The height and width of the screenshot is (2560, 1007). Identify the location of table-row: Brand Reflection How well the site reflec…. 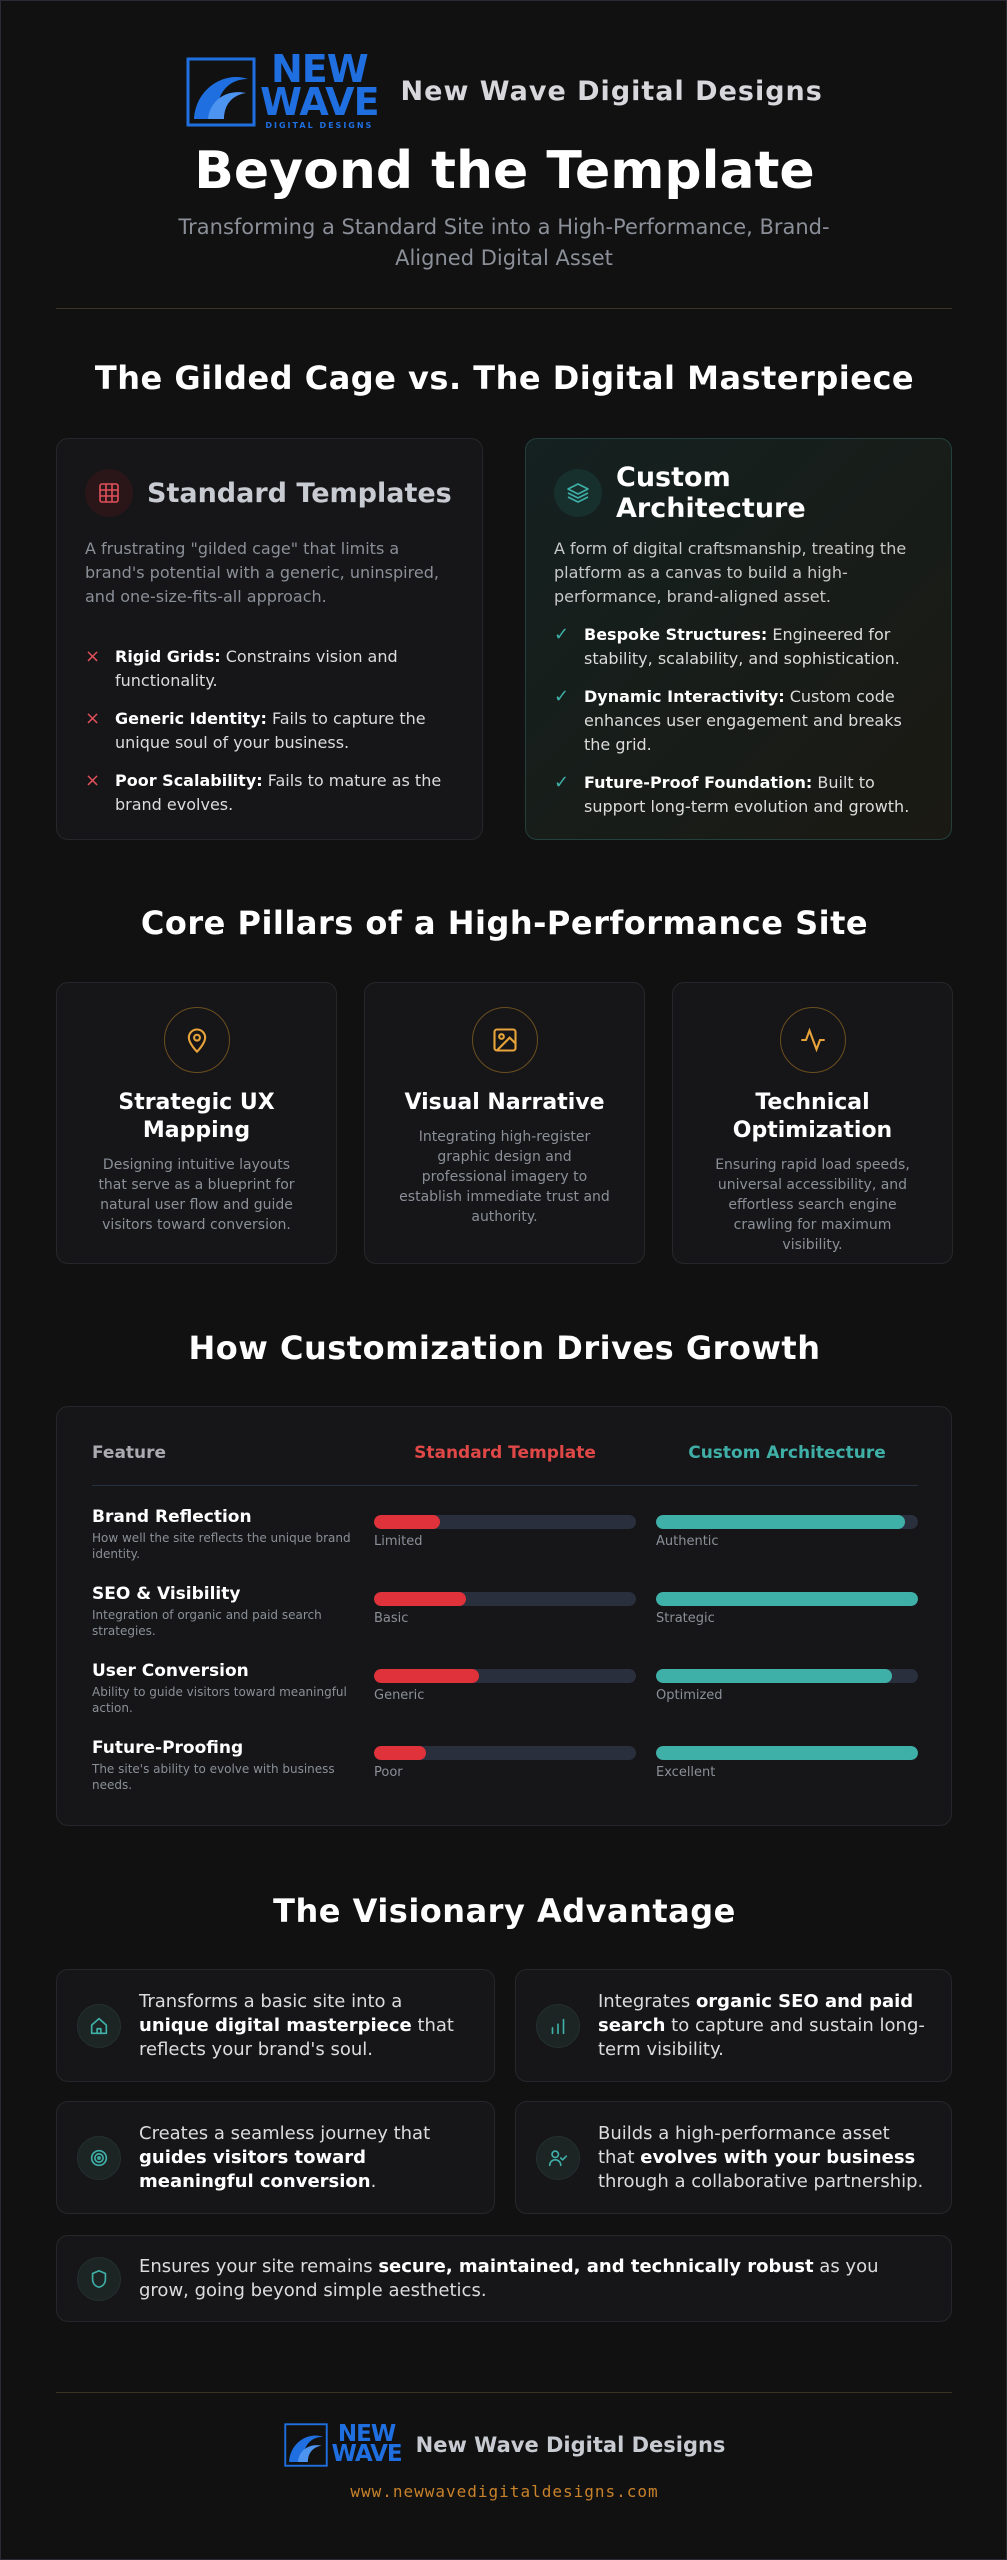
(505, 1543).